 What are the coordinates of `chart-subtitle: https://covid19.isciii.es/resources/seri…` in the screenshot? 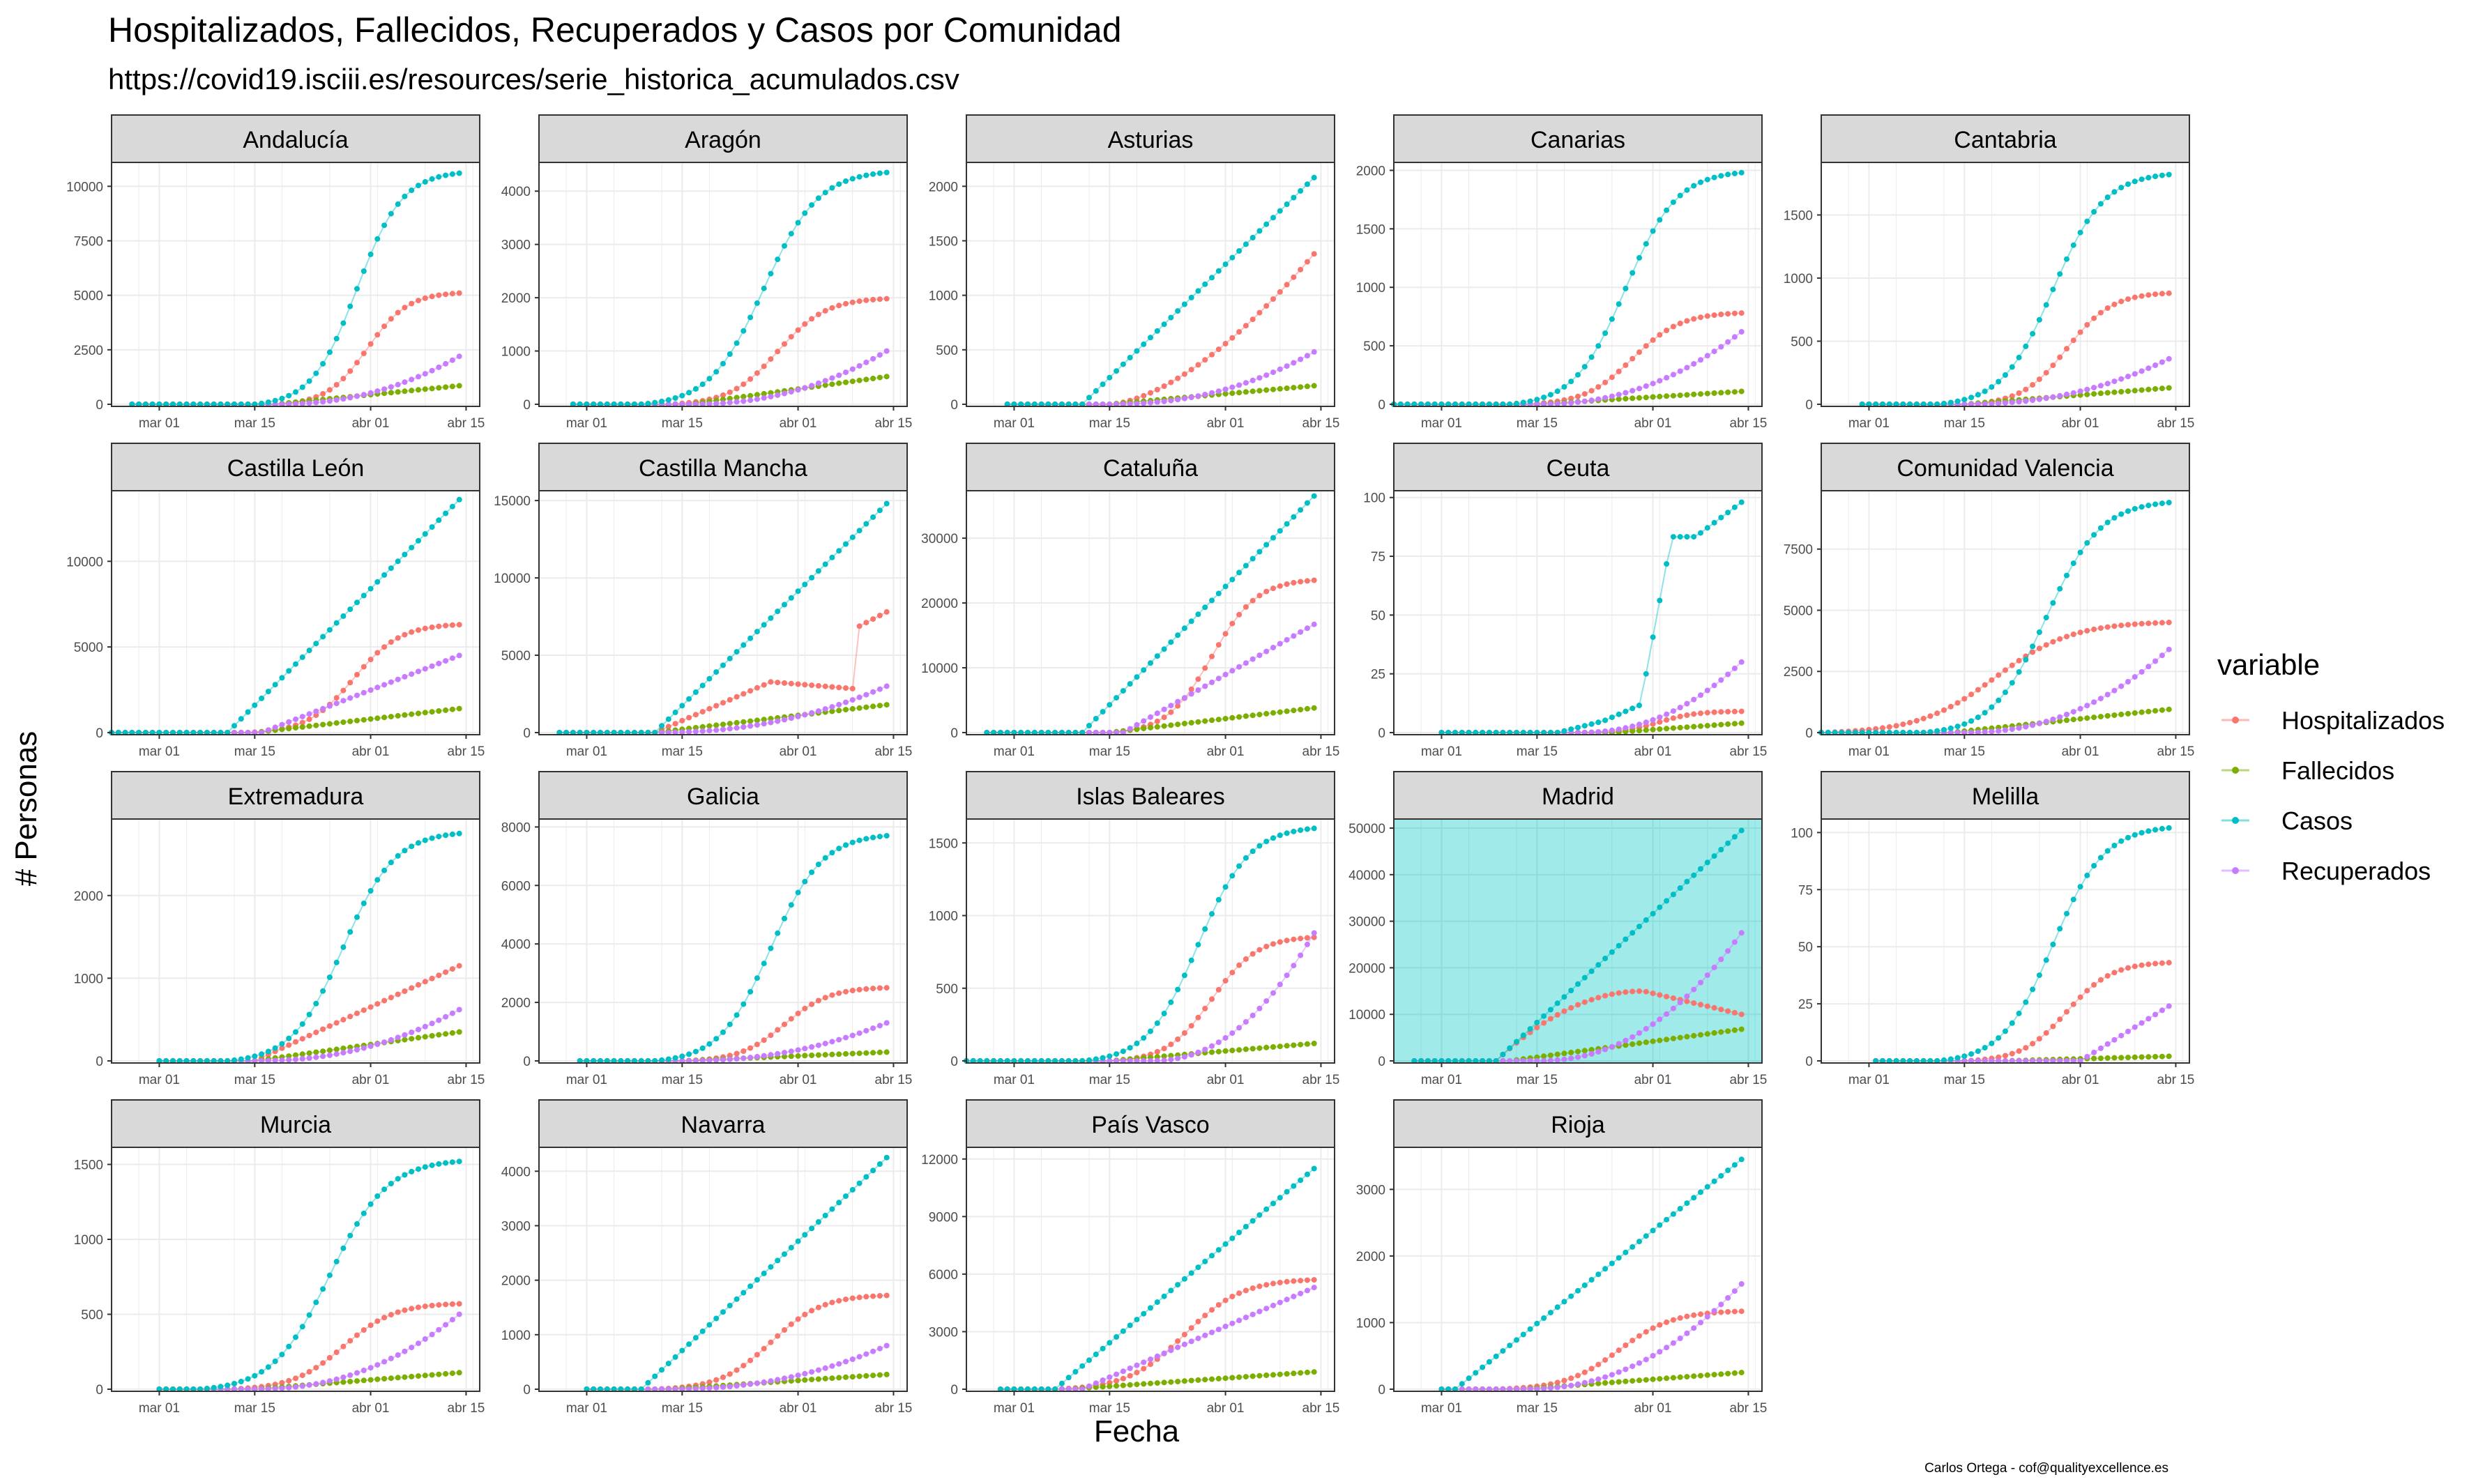 It's located at (533, 79).